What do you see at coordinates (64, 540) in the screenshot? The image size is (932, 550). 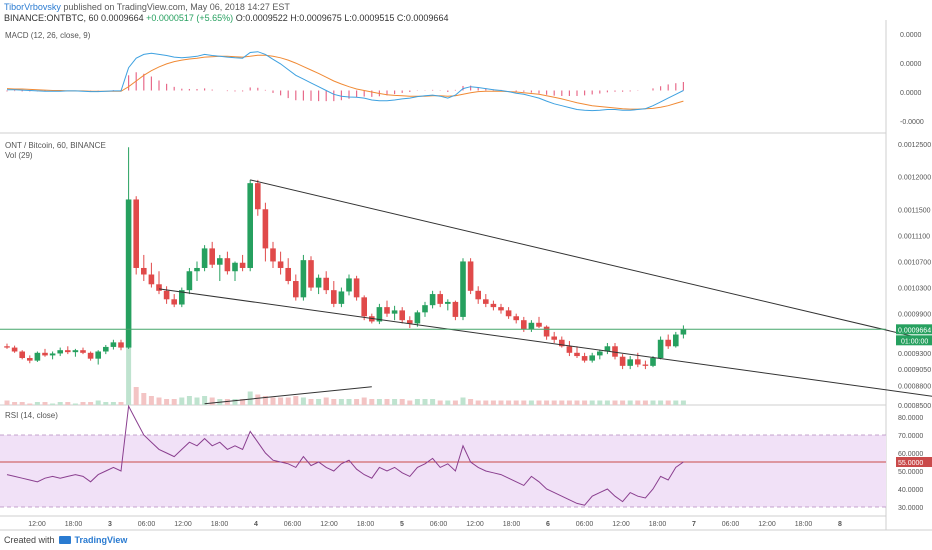 I see `tradingview-logo-icon` at bounding box center [64, 540].